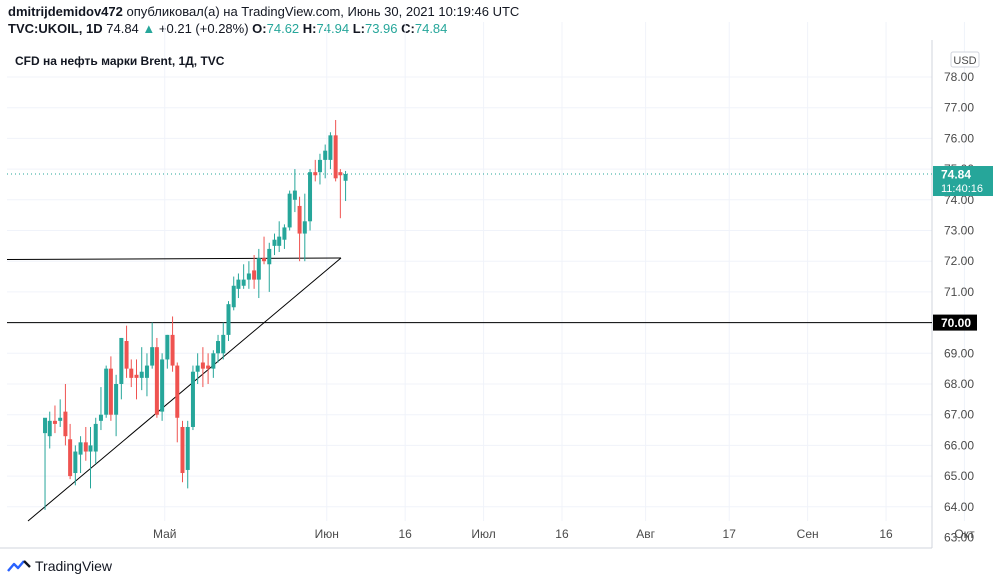 Image resolution: width=1007 pixels, height=585 pixels. What do you see at coordinates (59, 566) in the screenshot?
I see `tradingview-logo: TradingView` at bounding box center [59, 566].